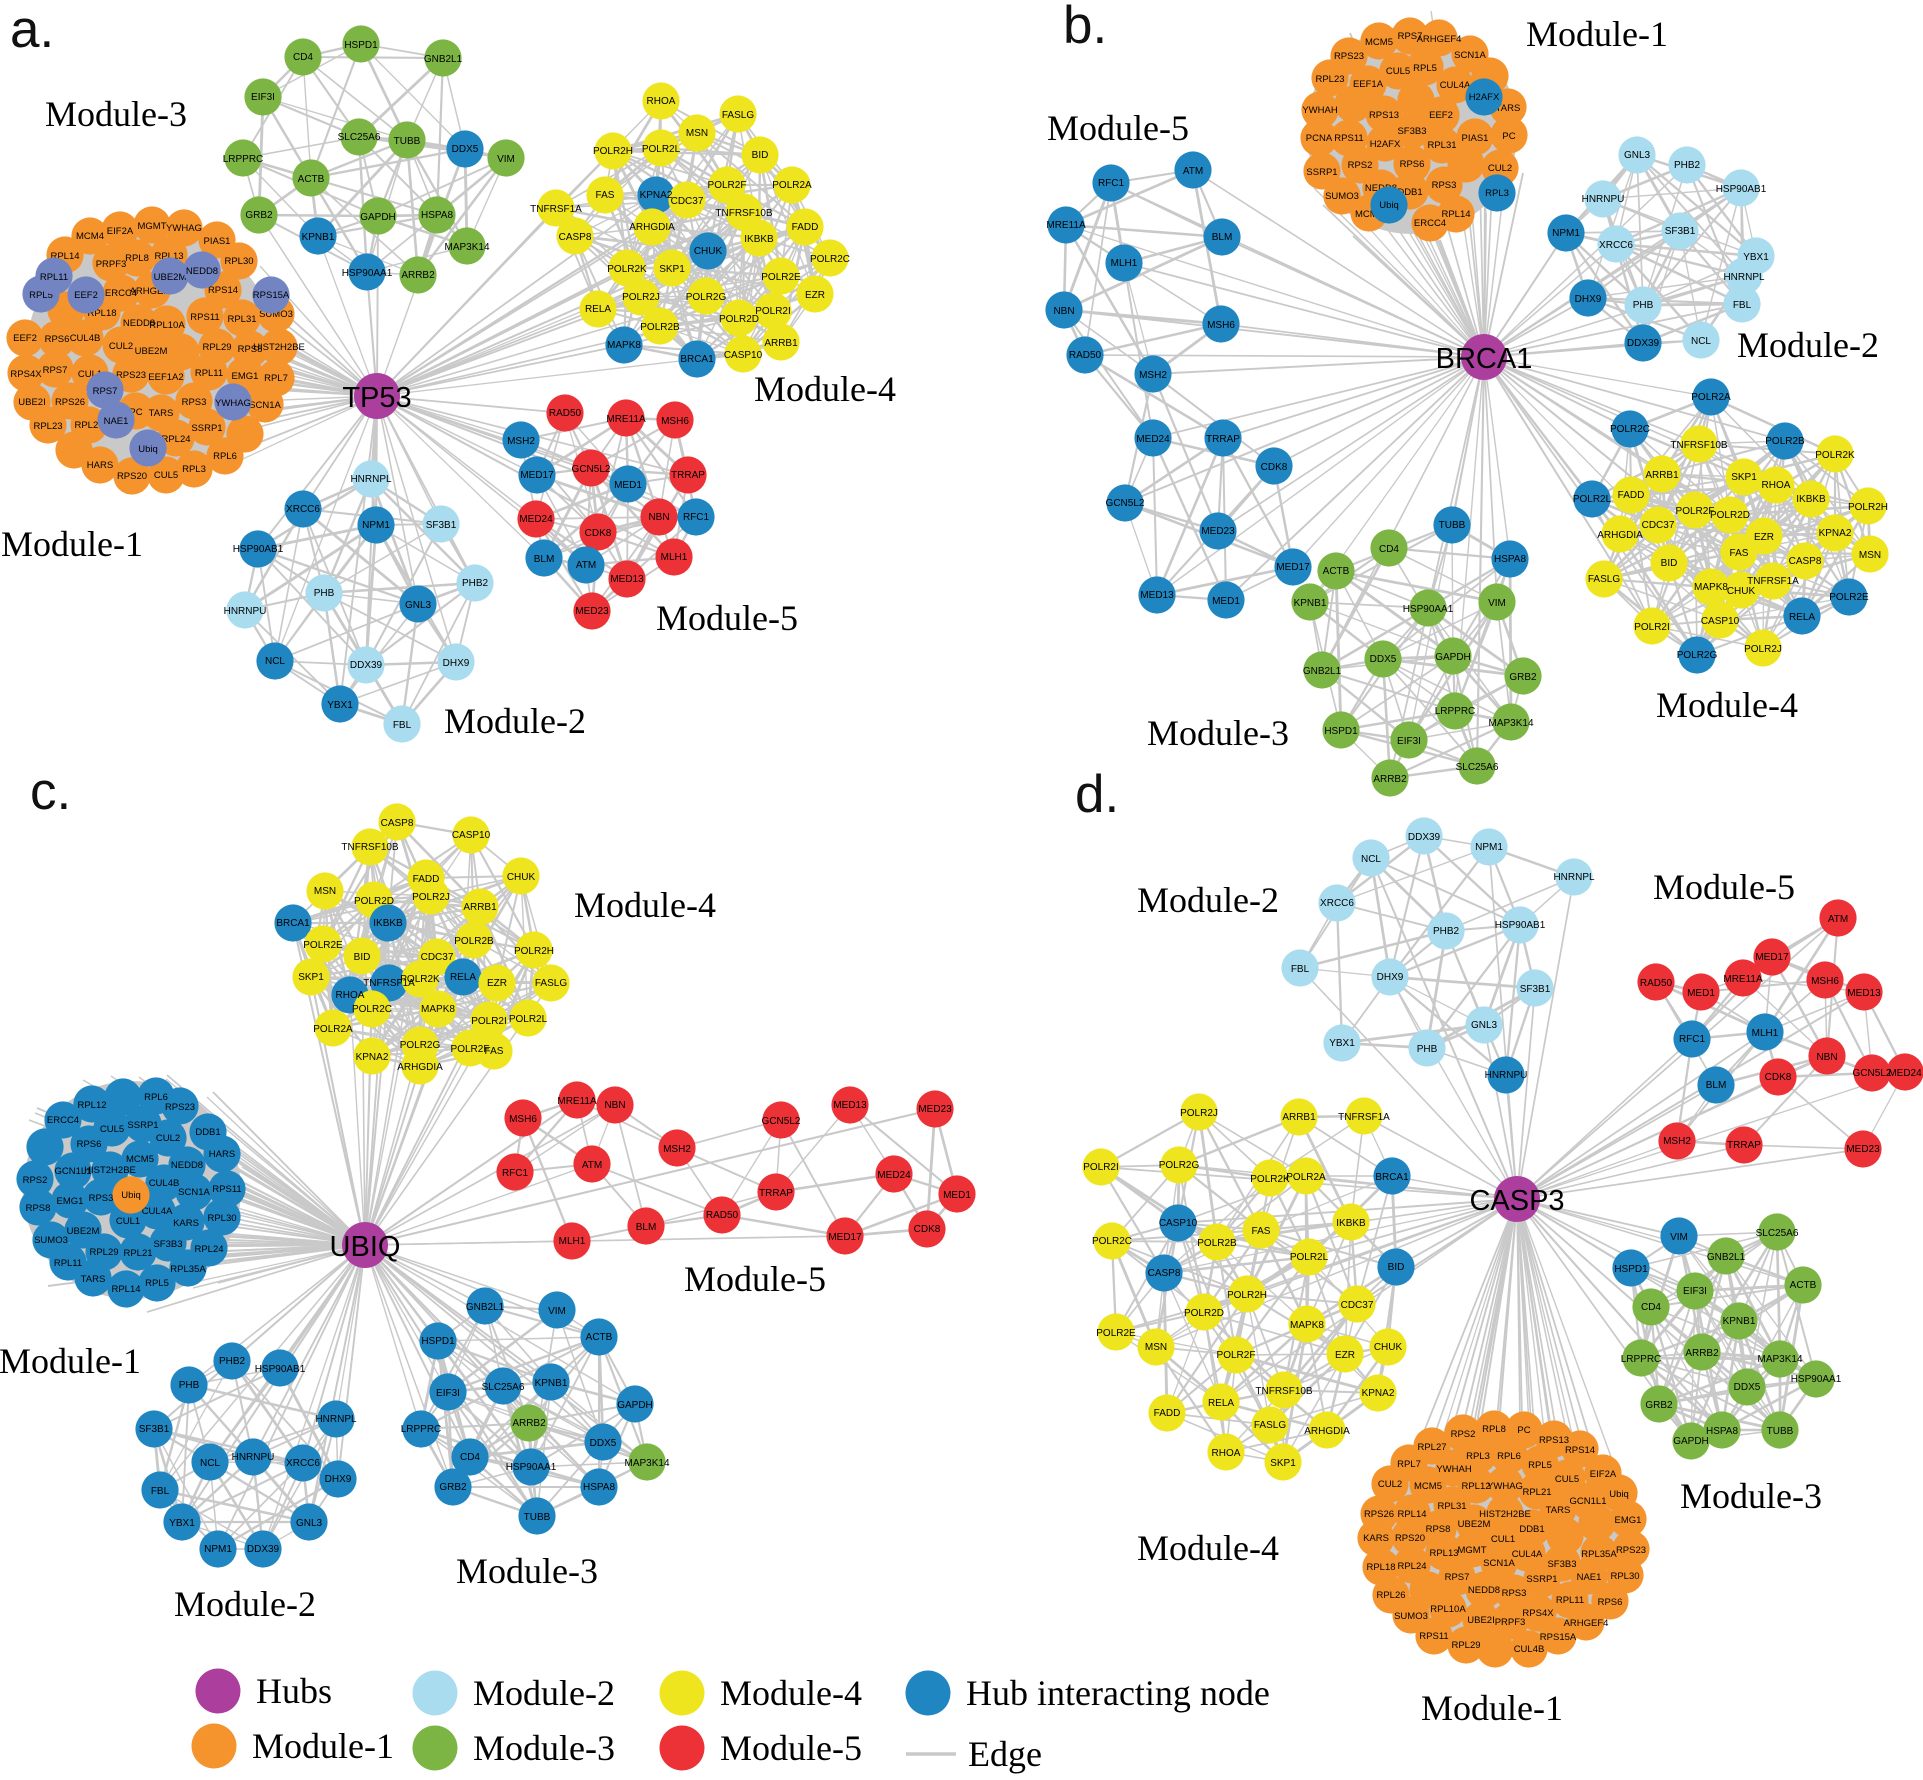 This screenshot has height=1780, width=1923. What do you see at coordinates (1066, 225) in the screenshot?
I see `svg-text: MRE11A` at bounding box center [1066, 225].